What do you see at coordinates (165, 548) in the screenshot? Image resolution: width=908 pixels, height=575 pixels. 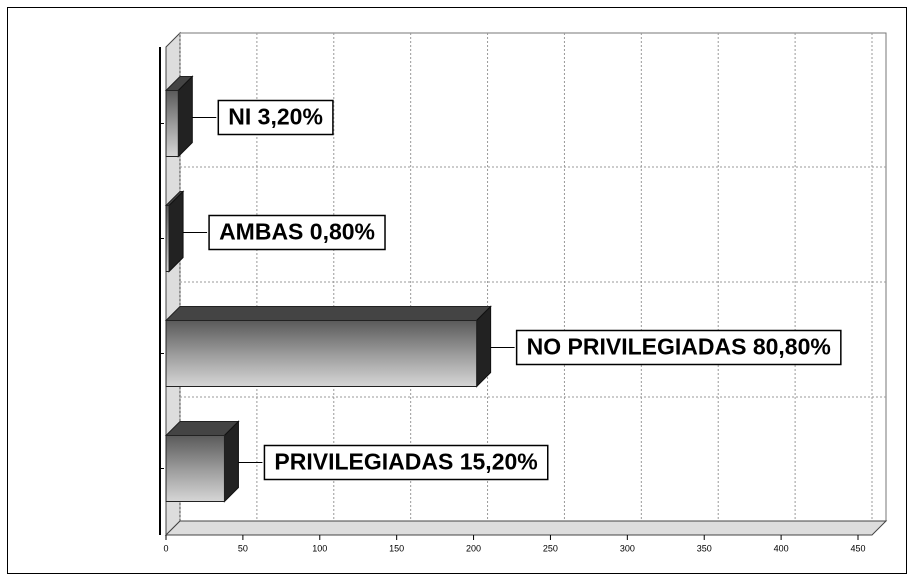 I see `x-tick-label: 0` at bounding box center [165, 548].